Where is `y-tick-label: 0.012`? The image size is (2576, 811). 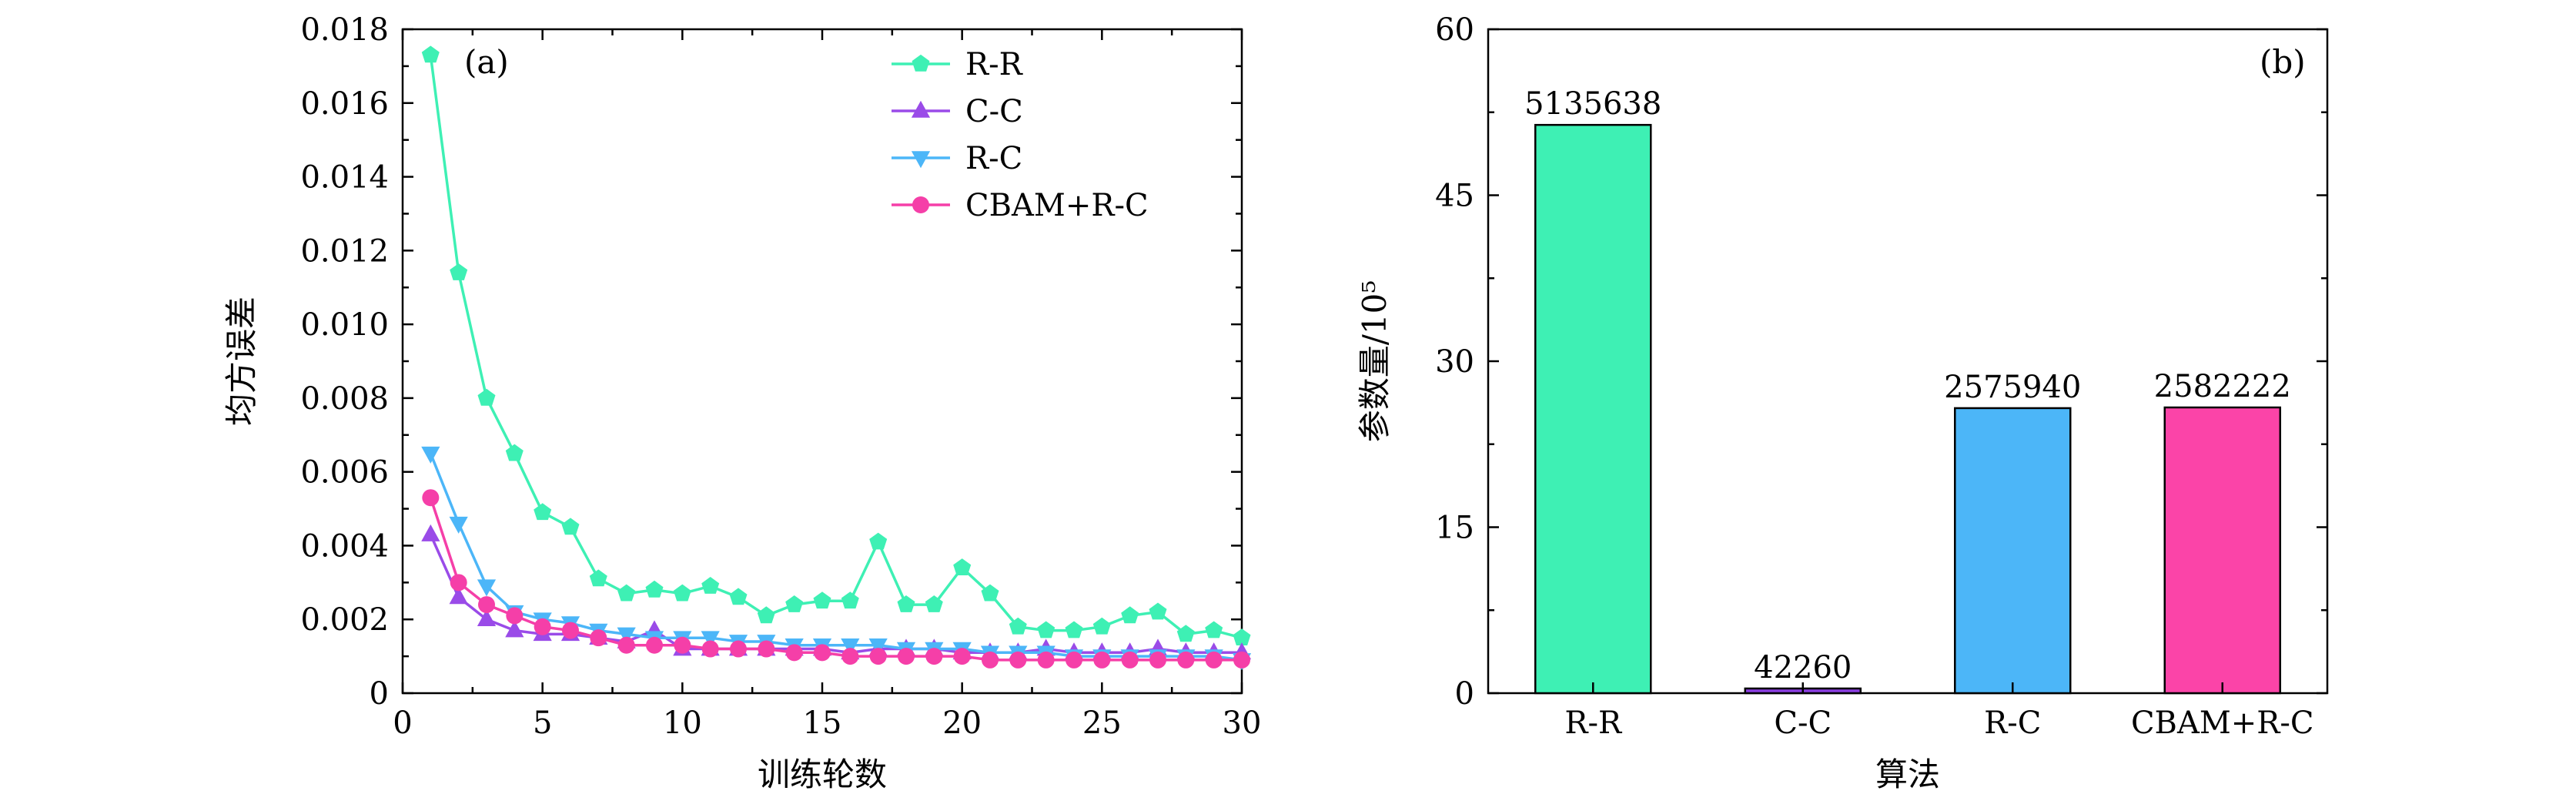 y-tick-label: 0.012 is located at coordinates (345, 251).